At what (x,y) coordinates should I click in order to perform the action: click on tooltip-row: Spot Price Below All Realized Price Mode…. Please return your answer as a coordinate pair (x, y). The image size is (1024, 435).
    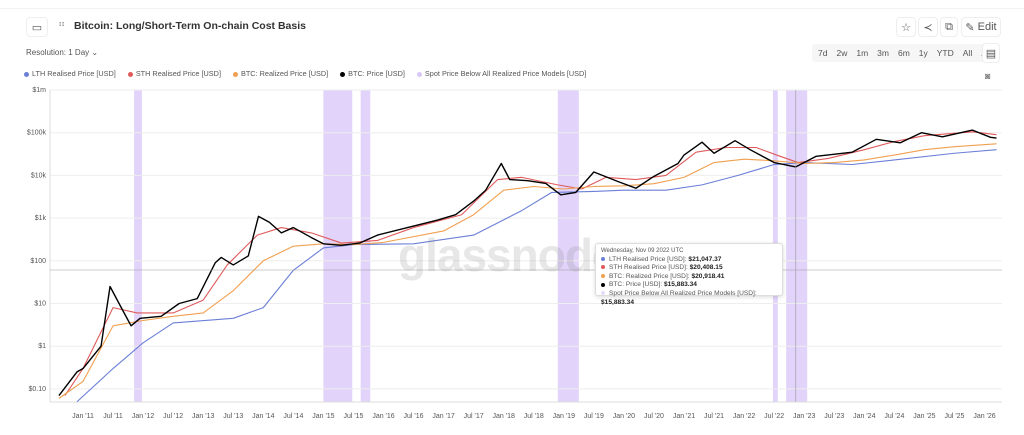
    Looking at the image, I should click on (689, 298).